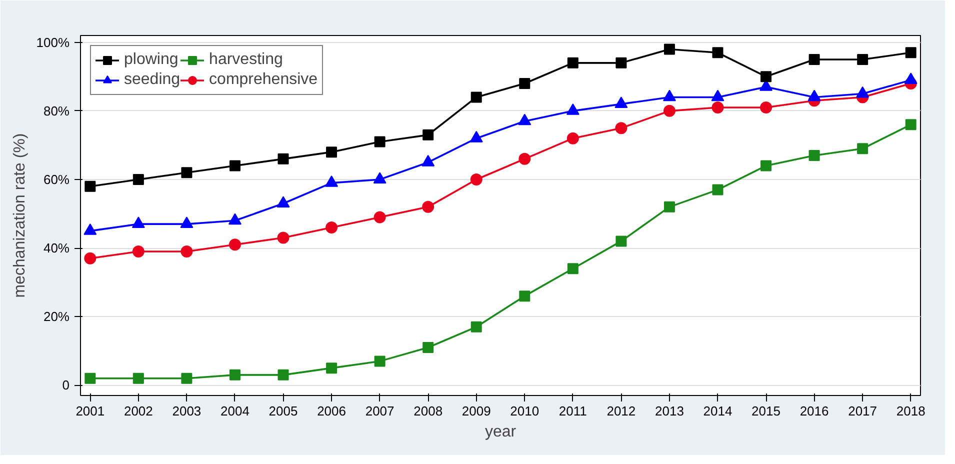  Describe the element at coordinates (428, 411) in the screenshot. I see `x-tick-label: 2008` at that location.